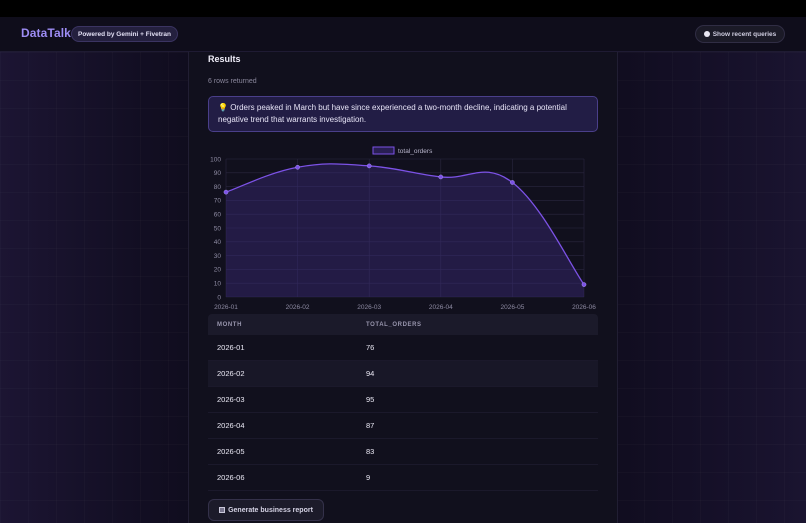 This screenshot has height=523, width=806. What do you see at coordinates (368, 477) in the screenshot?
I see `cell-total-orders: 9` at bounding box center [368, 477].